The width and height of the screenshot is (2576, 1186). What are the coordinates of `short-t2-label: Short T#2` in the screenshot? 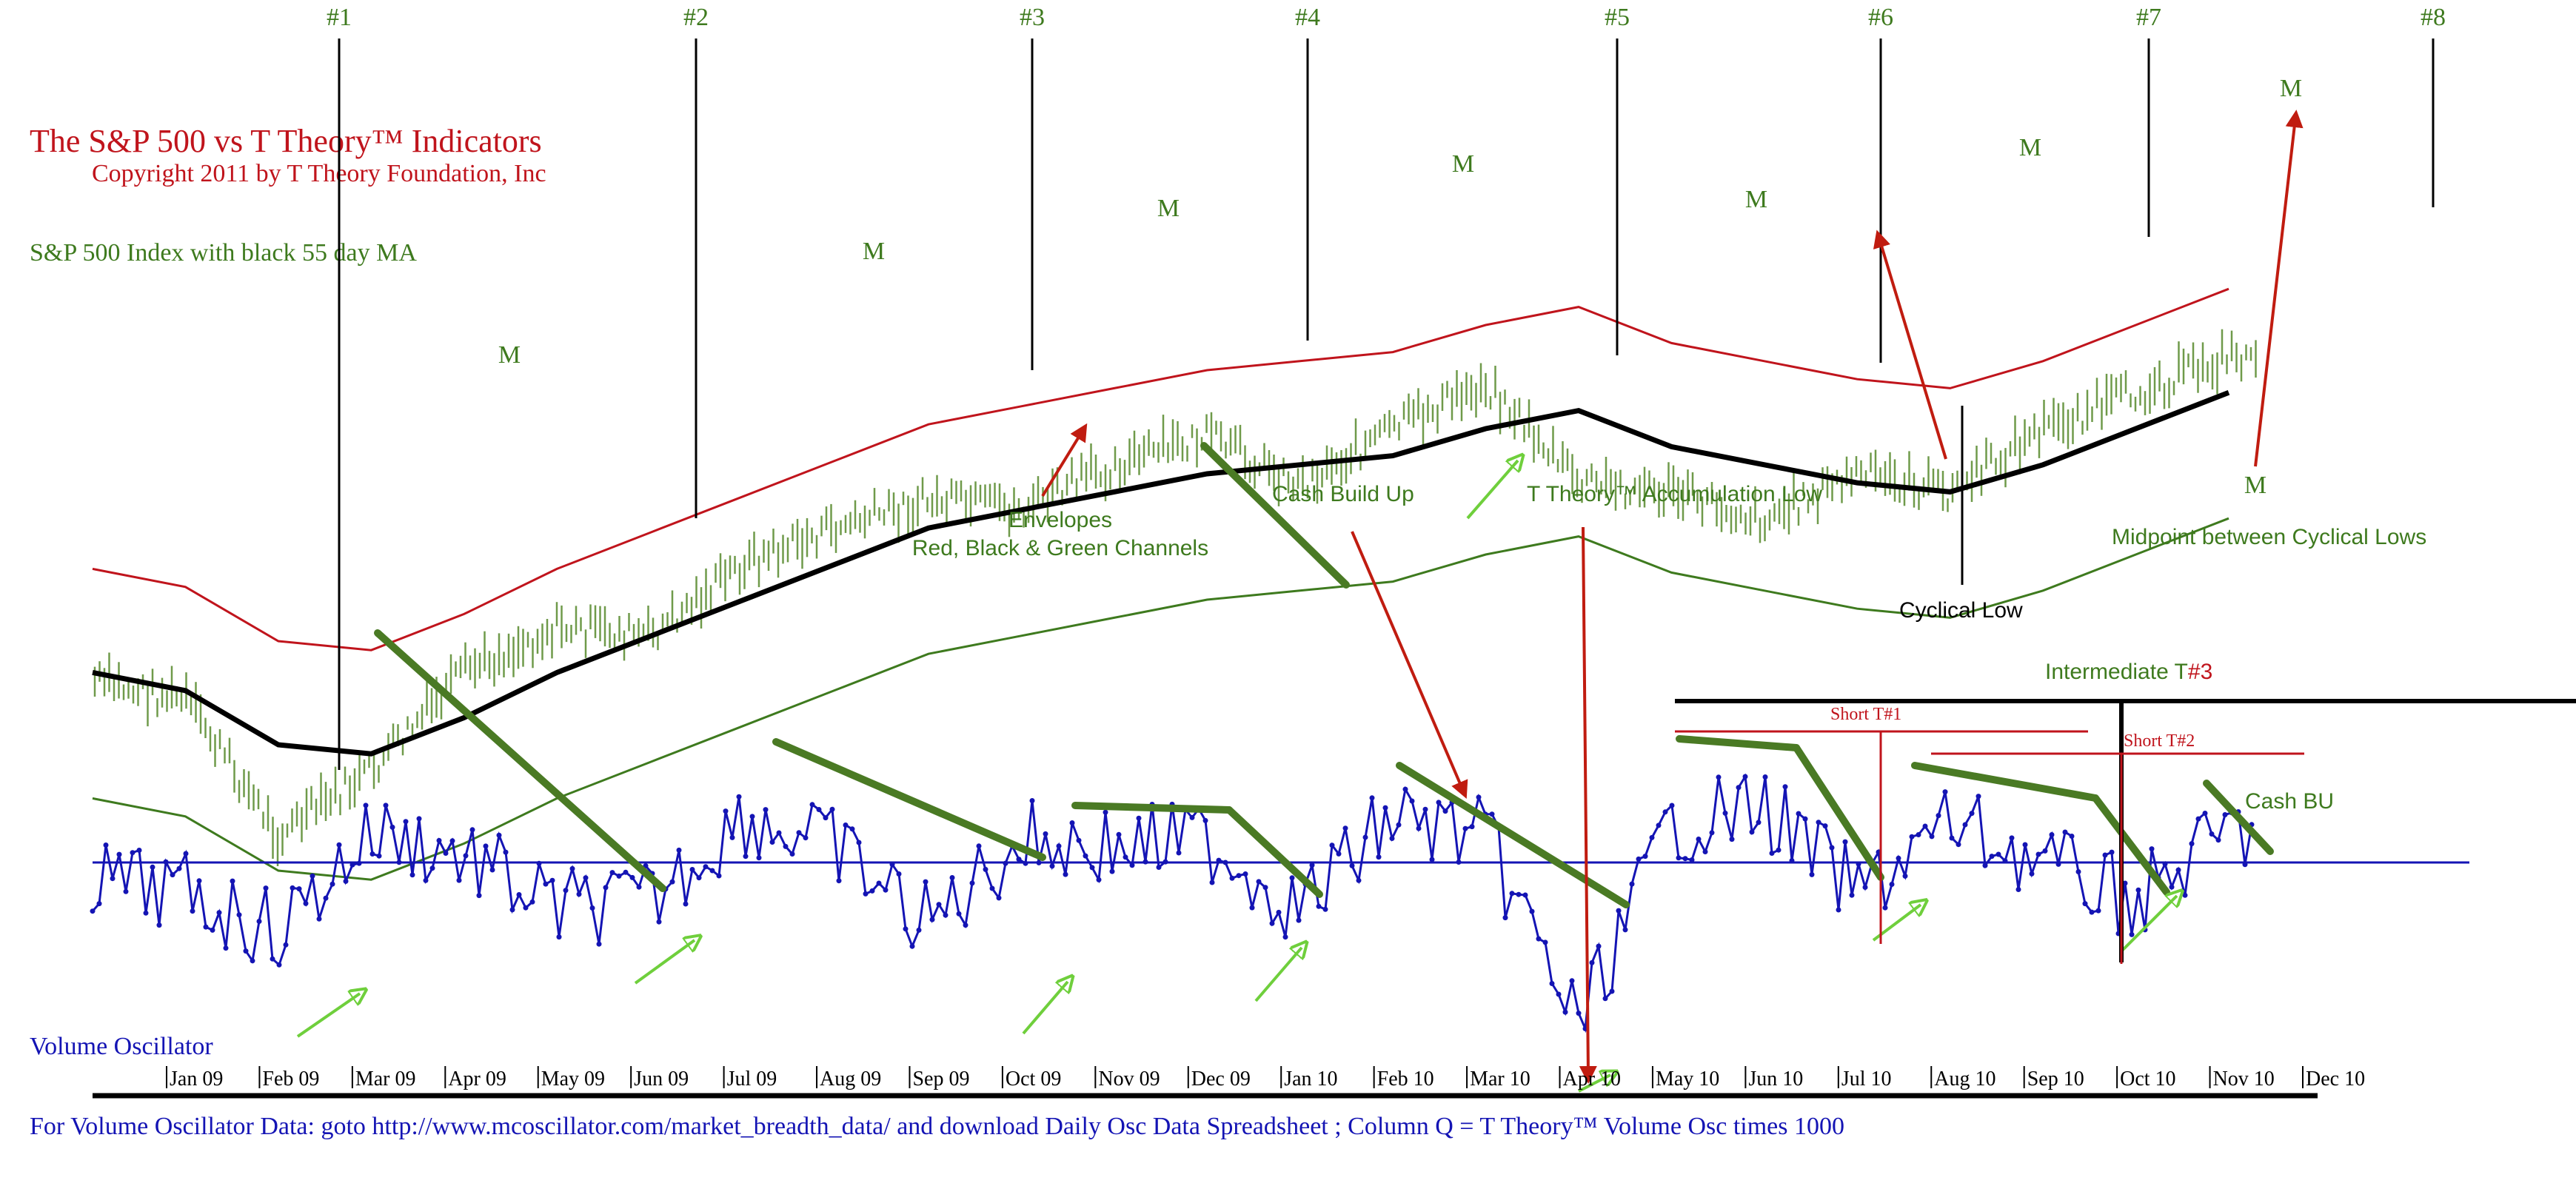 It's located at (2159, 741).